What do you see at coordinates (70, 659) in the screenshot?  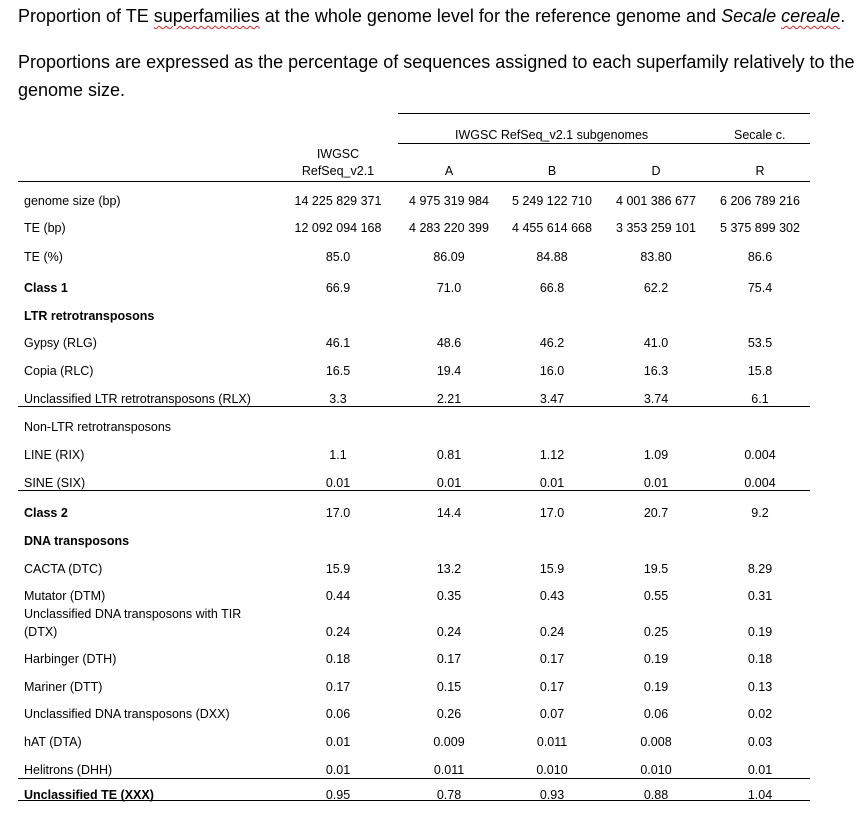 I see `row-label: Harbinger (DTH)` at bounding box center [70, 659].